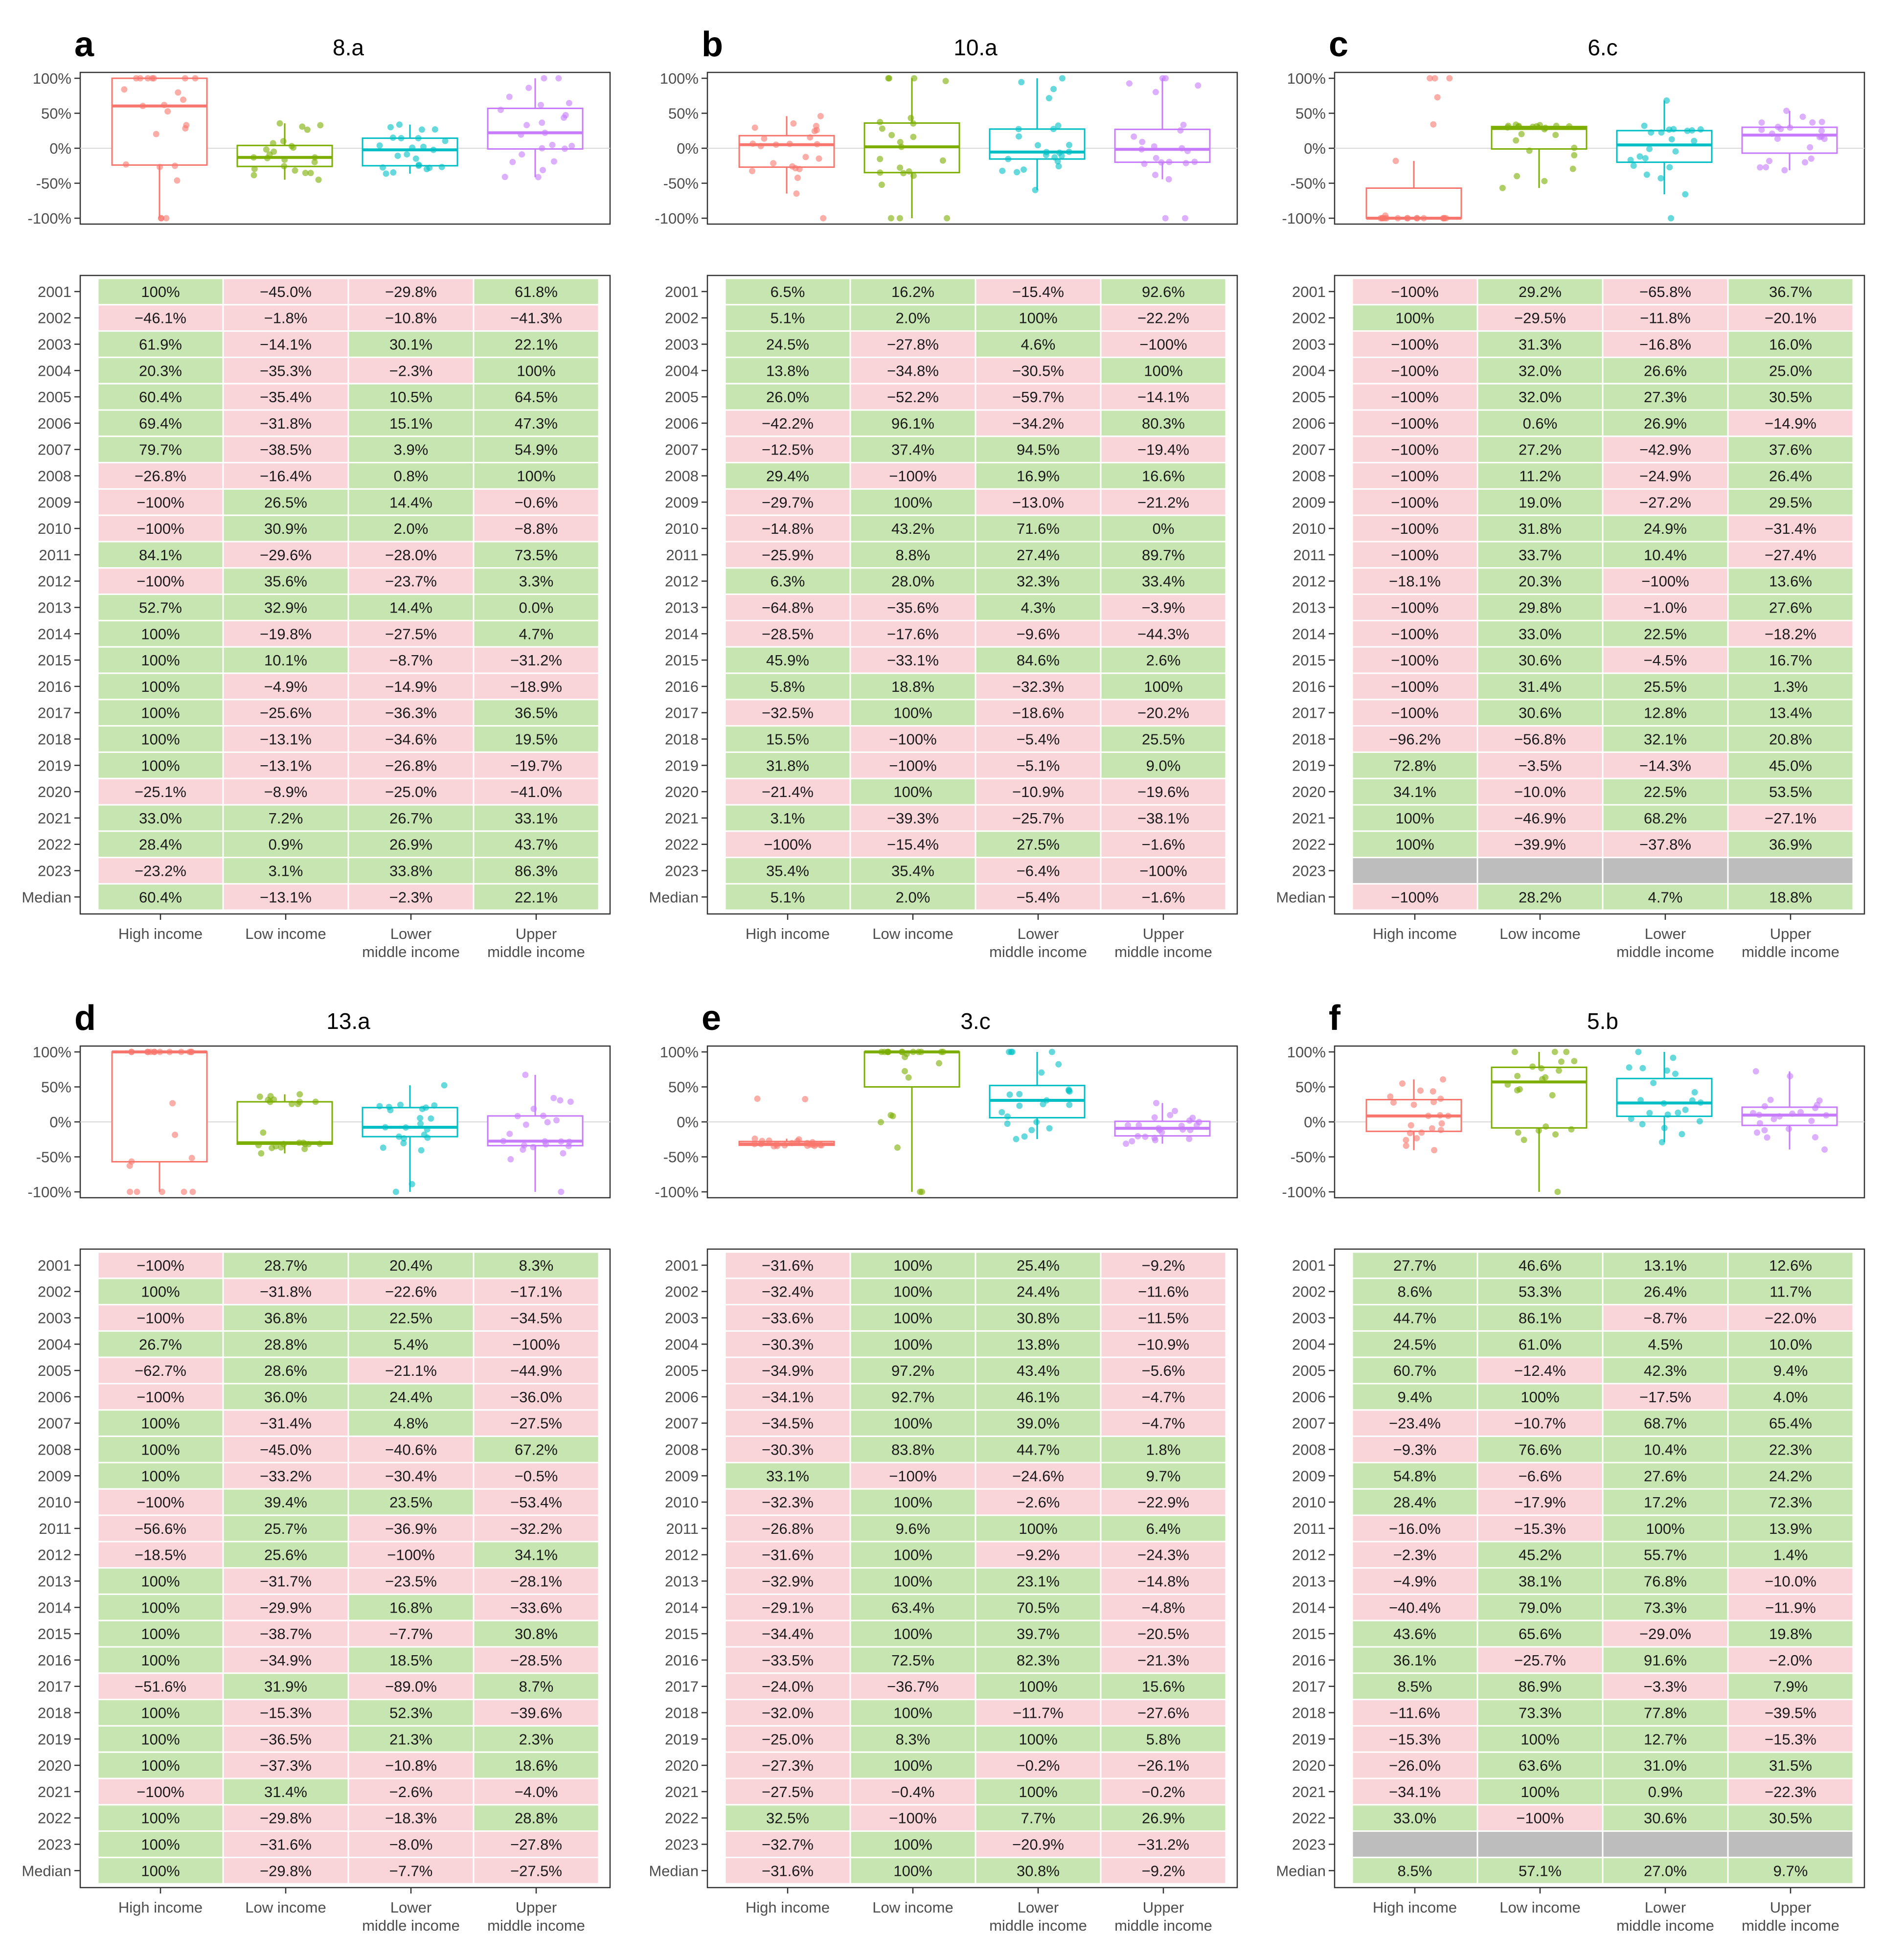 The image size is (1883, 1960). Describe the element at coordinates (536, 713) in the screenshot. I see `table-cell-value: 36.5%` at that location.